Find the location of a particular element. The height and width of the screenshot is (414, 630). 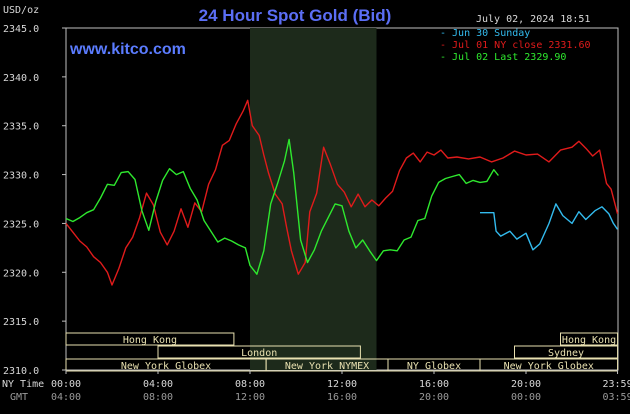

x-tick-label-gmt: 04:00 is located at coordinates (66, 397).